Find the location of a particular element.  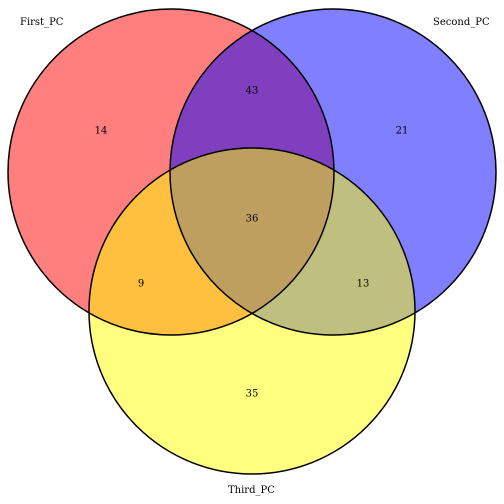

third-only-count: 35 is located at coordinates (252, 394).